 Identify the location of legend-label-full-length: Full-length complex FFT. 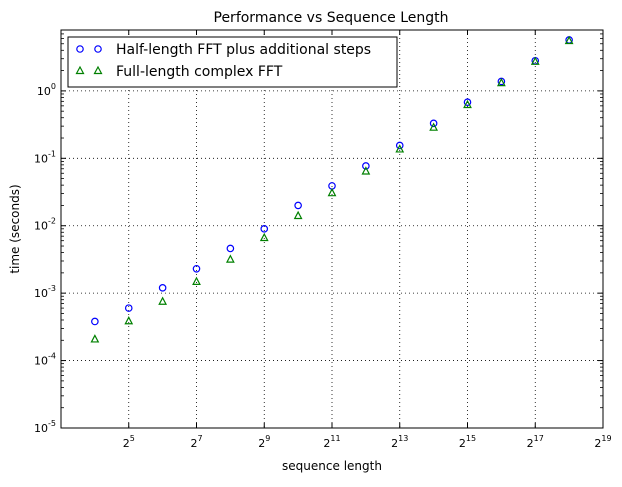
(199, 72).